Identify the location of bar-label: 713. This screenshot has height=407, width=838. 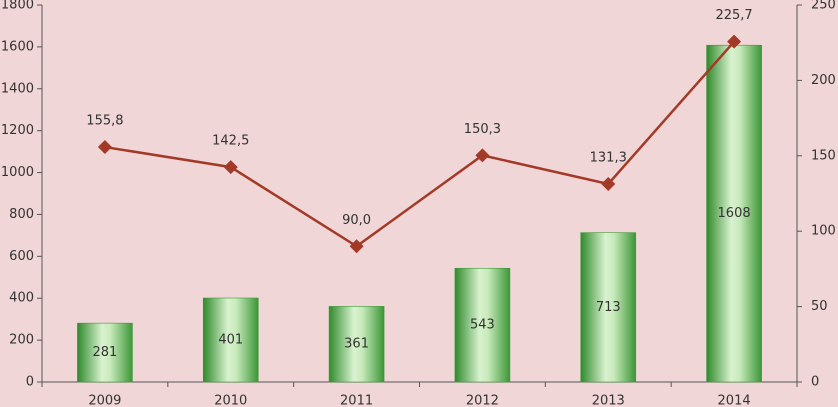
(608, 307).